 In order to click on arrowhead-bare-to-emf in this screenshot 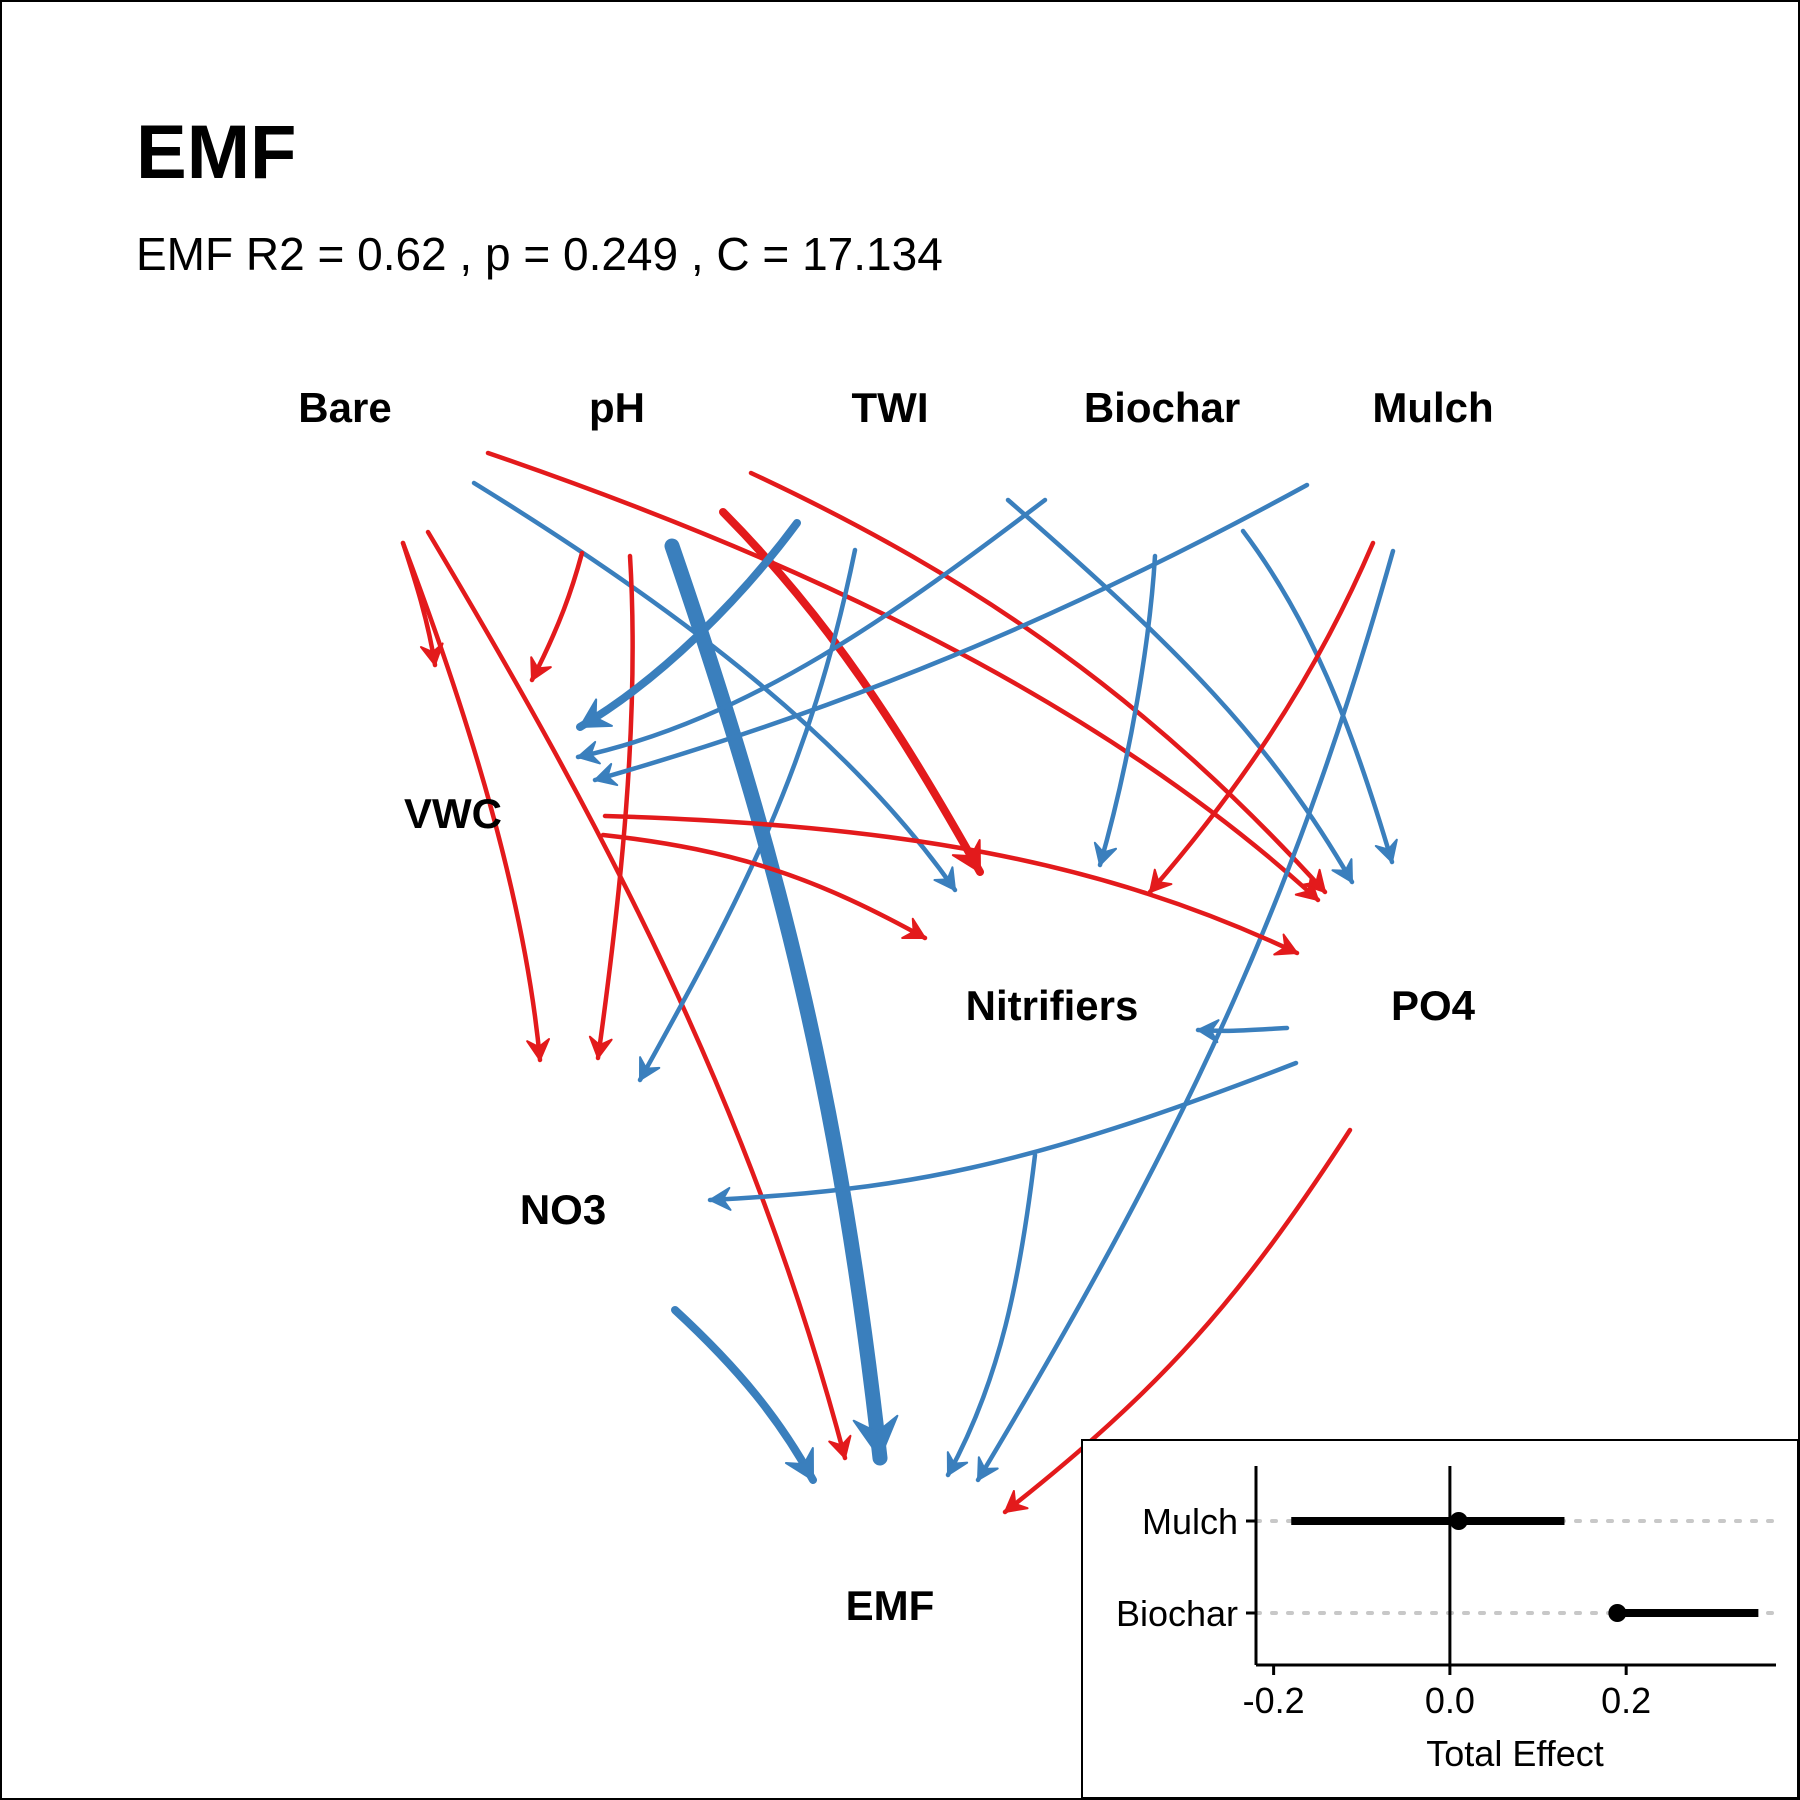, I will do `click(840, 1446)`.